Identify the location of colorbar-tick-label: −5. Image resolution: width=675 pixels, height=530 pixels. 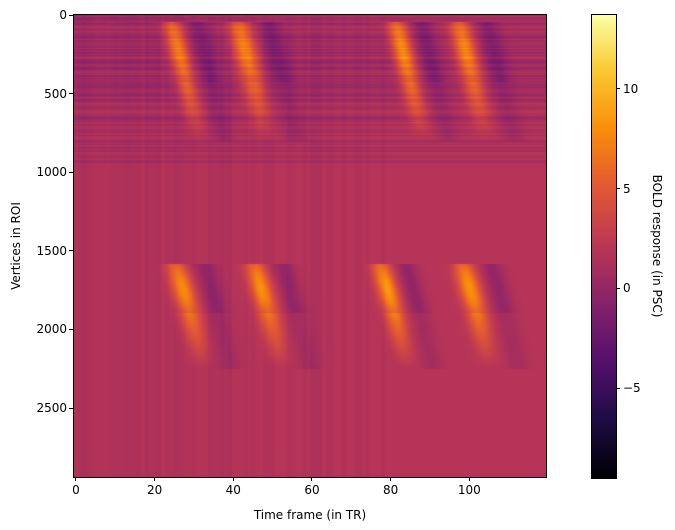
(632, 388).